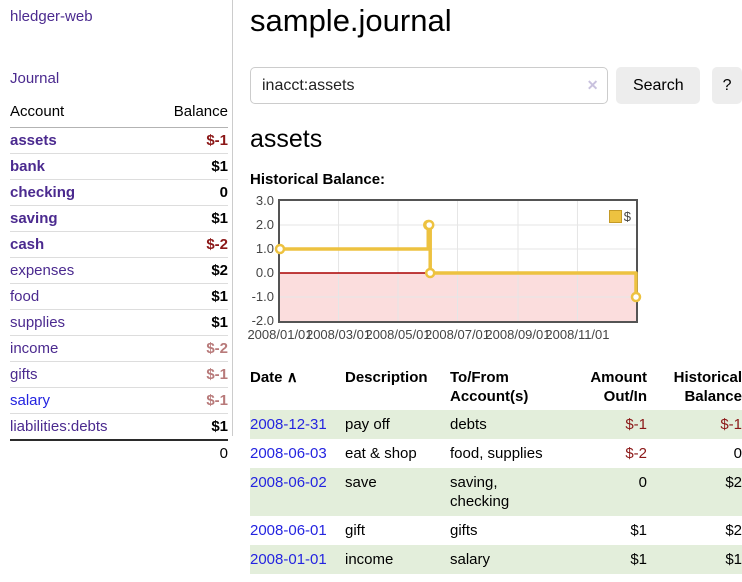 This screenshot has height=582, width=742. What do you see at coordinates (458, 261) in the screenshot?
I see `chart-svg` at bounding box center [458, 261].